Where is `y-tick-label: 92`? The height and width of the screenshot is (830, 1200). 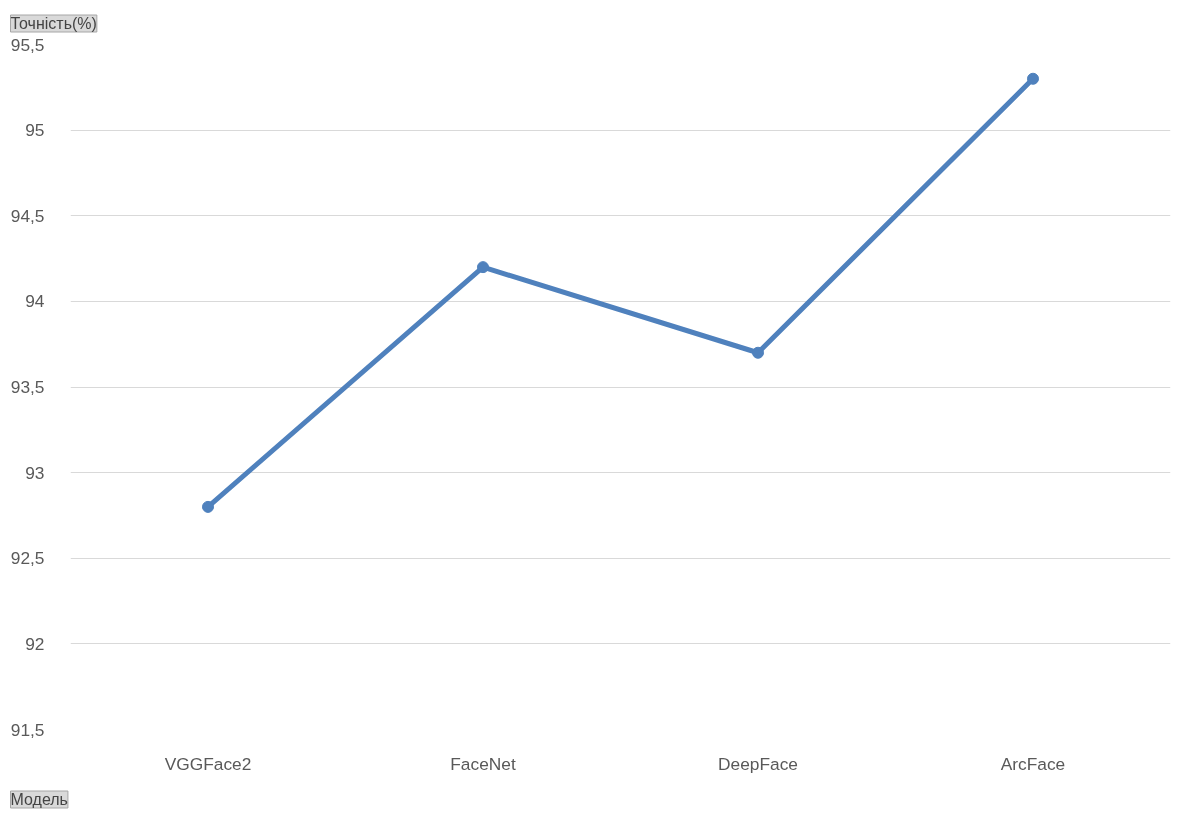
y-tick-label: 92 is located at coordinates (35, 643).